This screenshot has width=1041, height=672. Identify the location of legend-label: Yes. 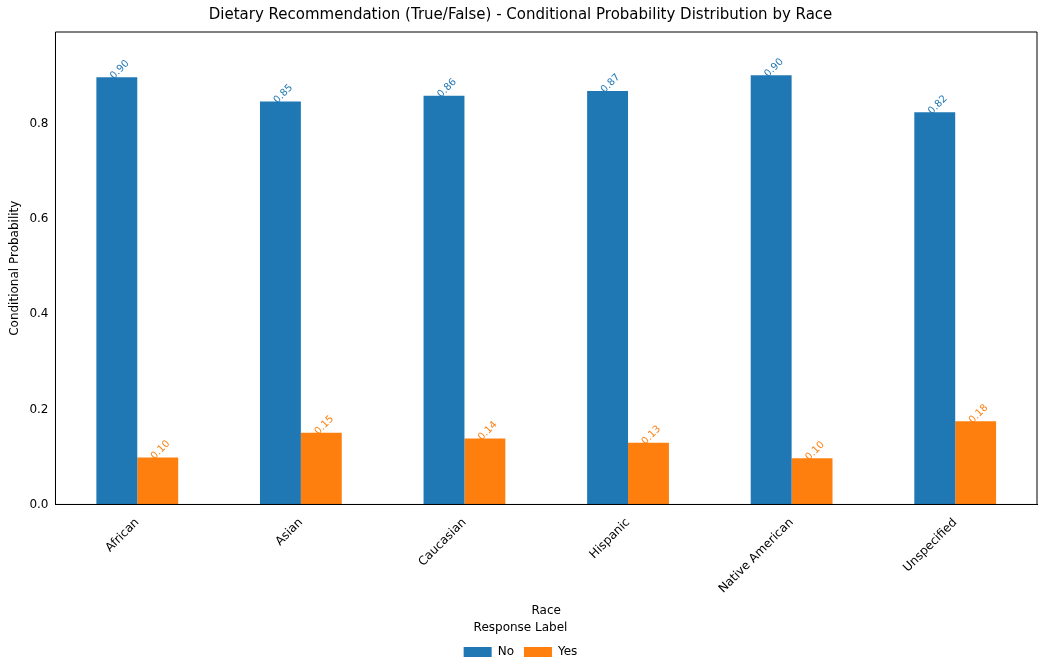
(567, 651).